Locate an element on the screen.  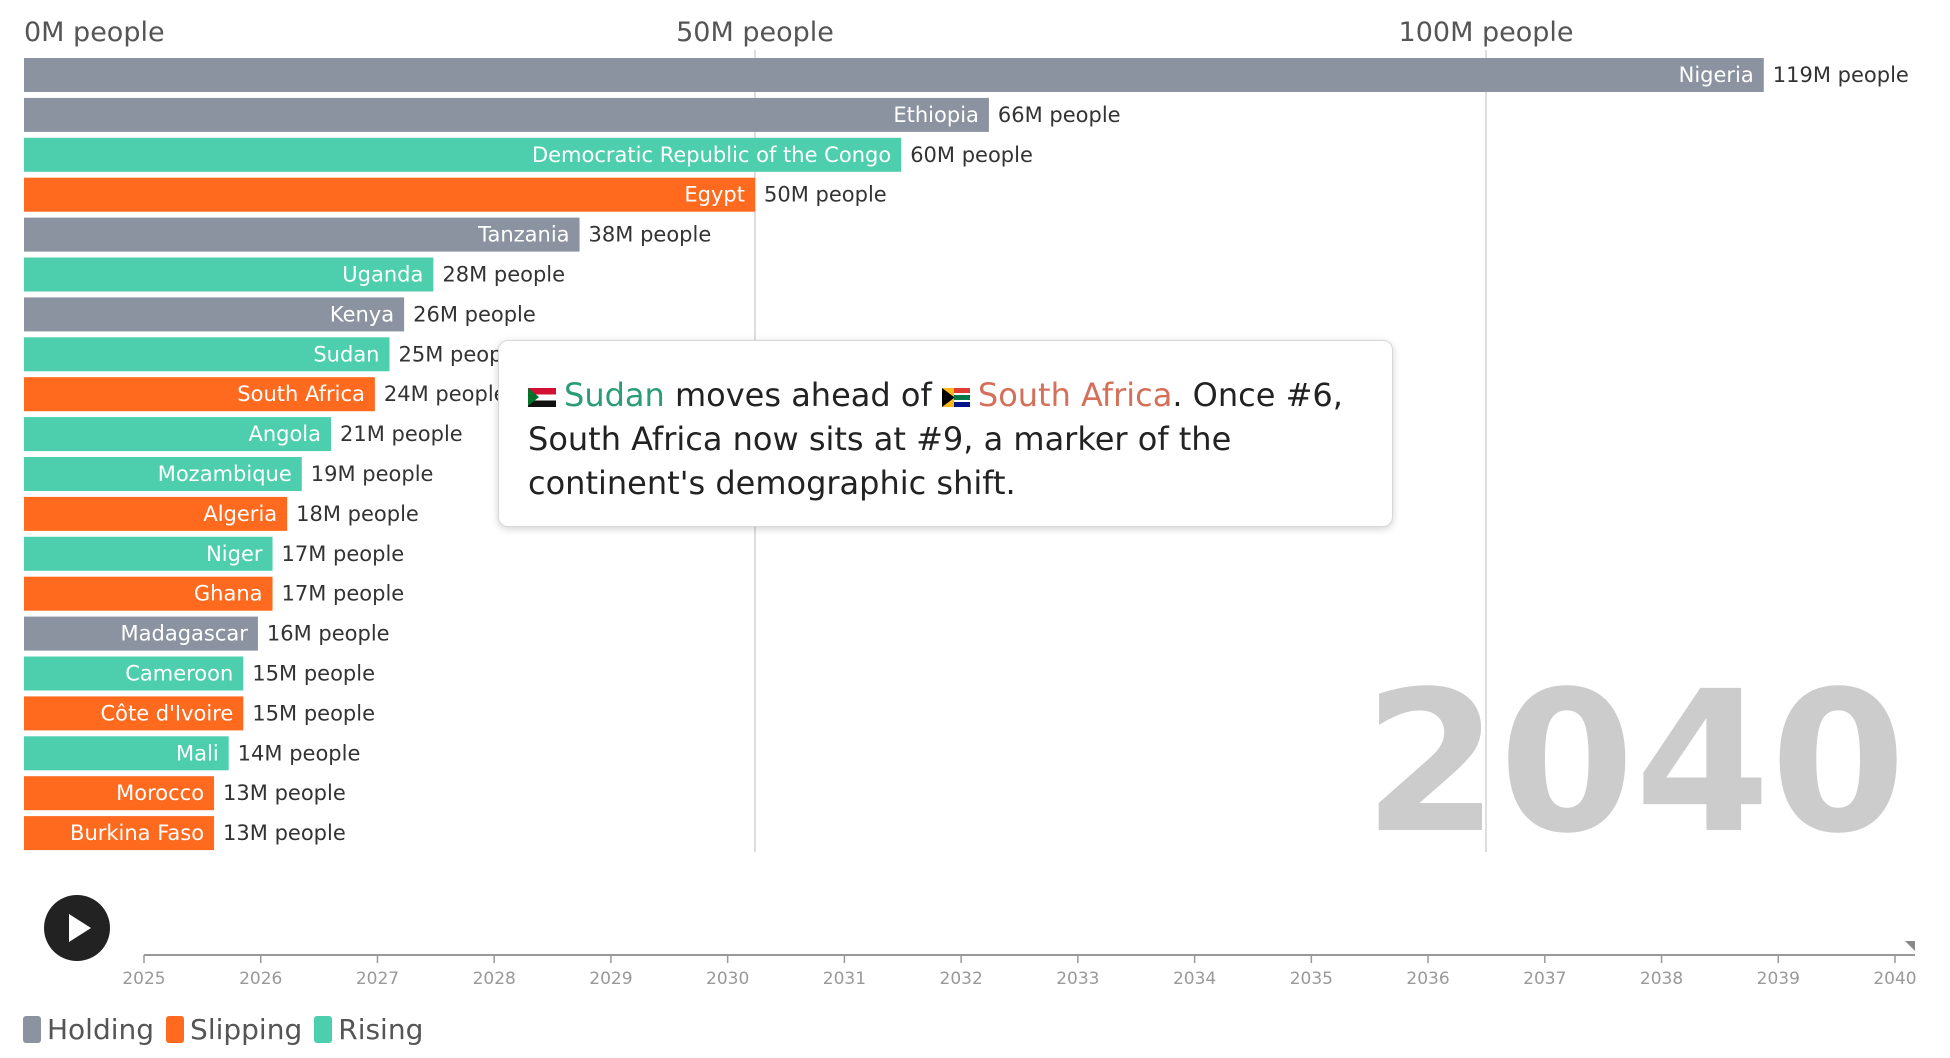
legend-swatch-slipping is located at coordinates (175, 1029).